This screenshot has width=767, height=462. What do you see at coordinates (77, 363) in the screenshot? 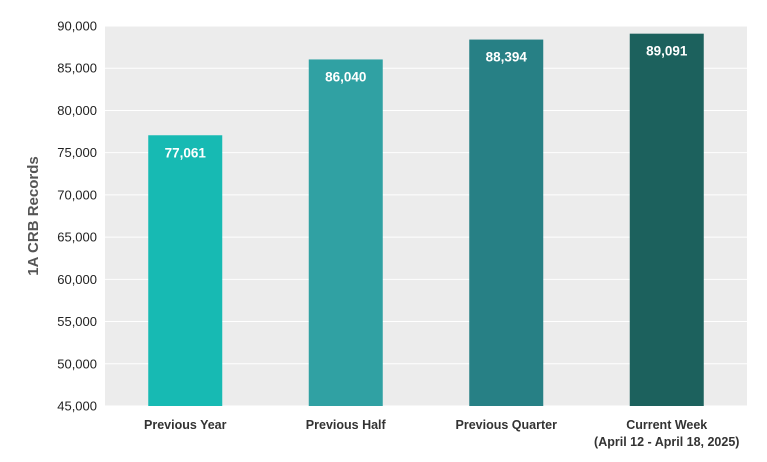
I see `y-tick-label: 50,000` at bounding box center [77, 363].